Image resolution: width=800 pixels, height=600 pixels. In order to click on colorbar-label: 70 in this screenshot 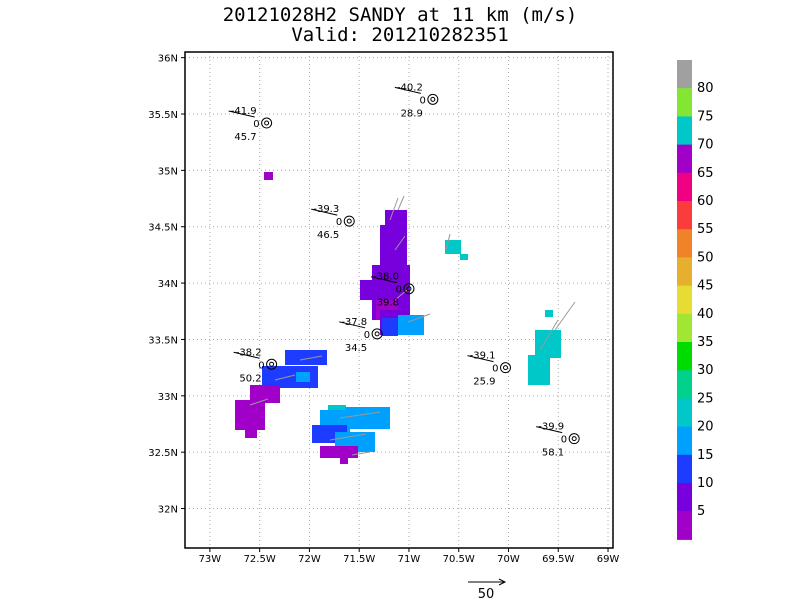, I will do `click(705, 145)`.